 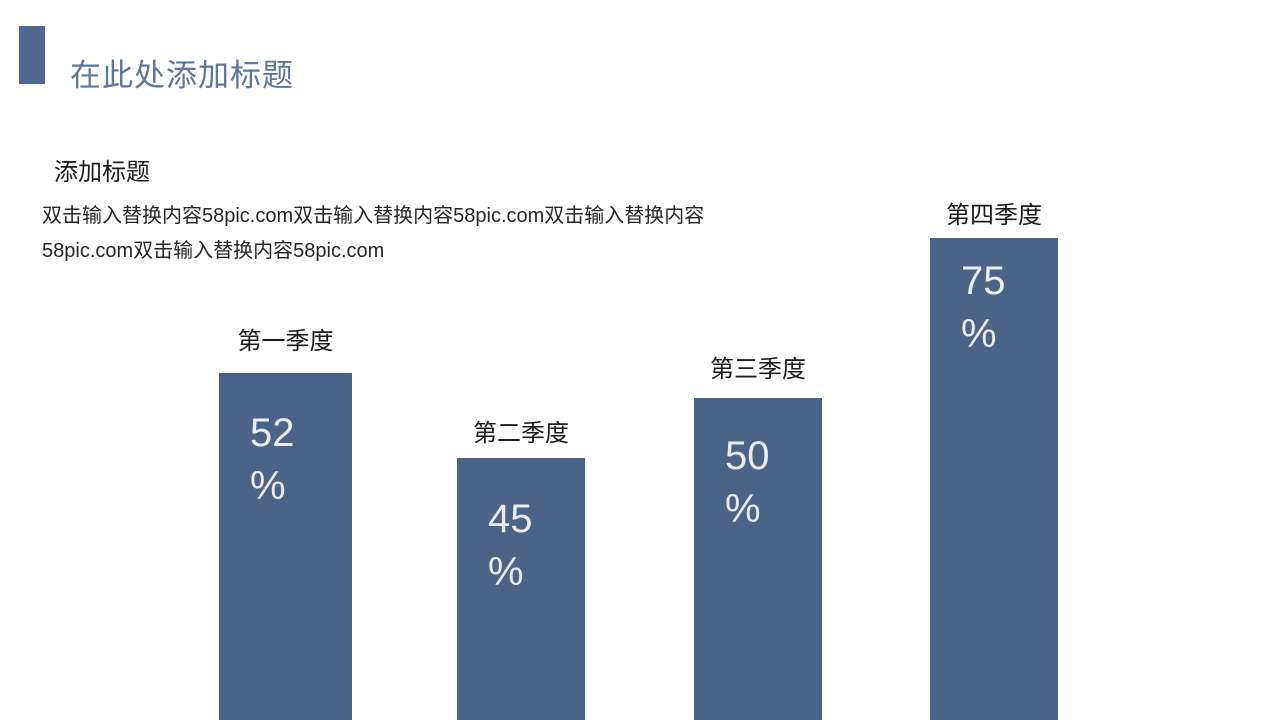 I want to click on bar-q2: 45 %, so click(x=521, y=589).